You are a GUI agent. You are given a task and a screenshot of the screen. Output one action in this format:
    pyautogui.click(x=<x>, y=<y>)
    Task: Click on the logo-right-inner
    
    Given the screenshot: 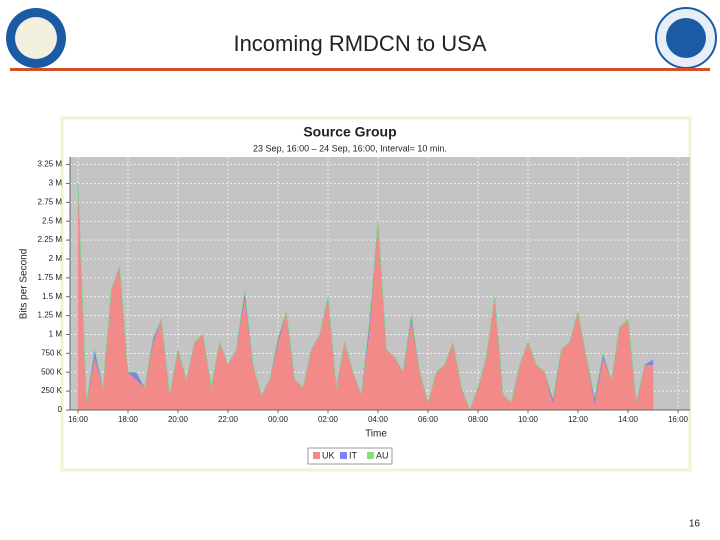 What is the action you would take?
    pyautogui.click(x=686, y=38)
    